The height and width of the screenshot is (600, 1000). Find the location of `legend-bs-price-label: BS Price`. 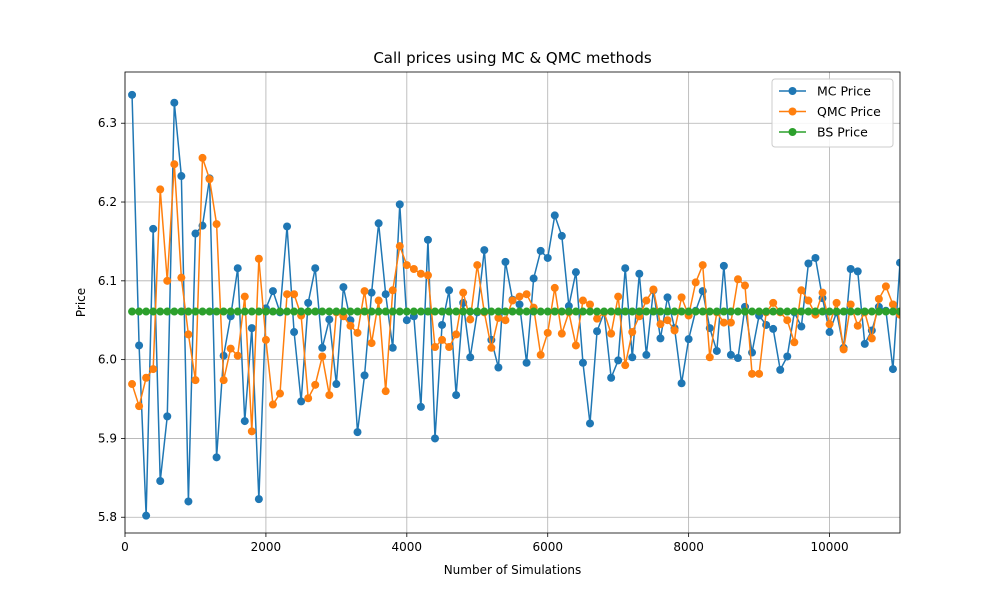

legend-bs-price-label: BS Price is located at coordinates (842, 132).